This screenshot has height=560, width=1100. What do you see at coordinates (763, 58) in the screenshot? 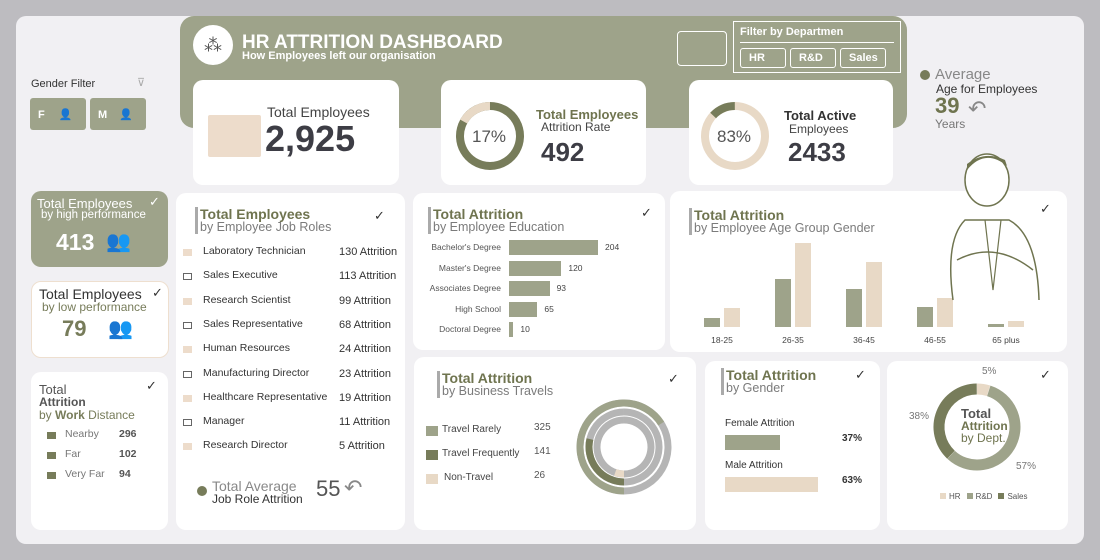
I see `dept-filter-hr: HR` at bounding box center [763, 58].